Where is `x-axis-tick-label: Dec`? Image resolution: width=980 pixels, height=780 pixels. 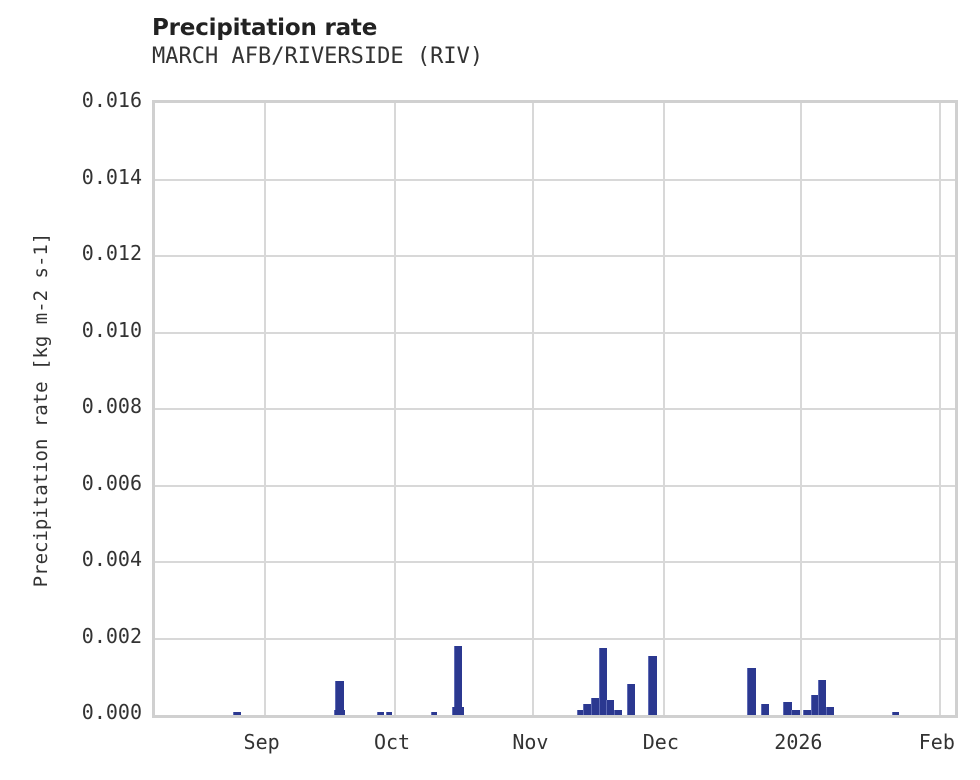
x-axis-tick-label: Dec is located at coordinates (660, 742).